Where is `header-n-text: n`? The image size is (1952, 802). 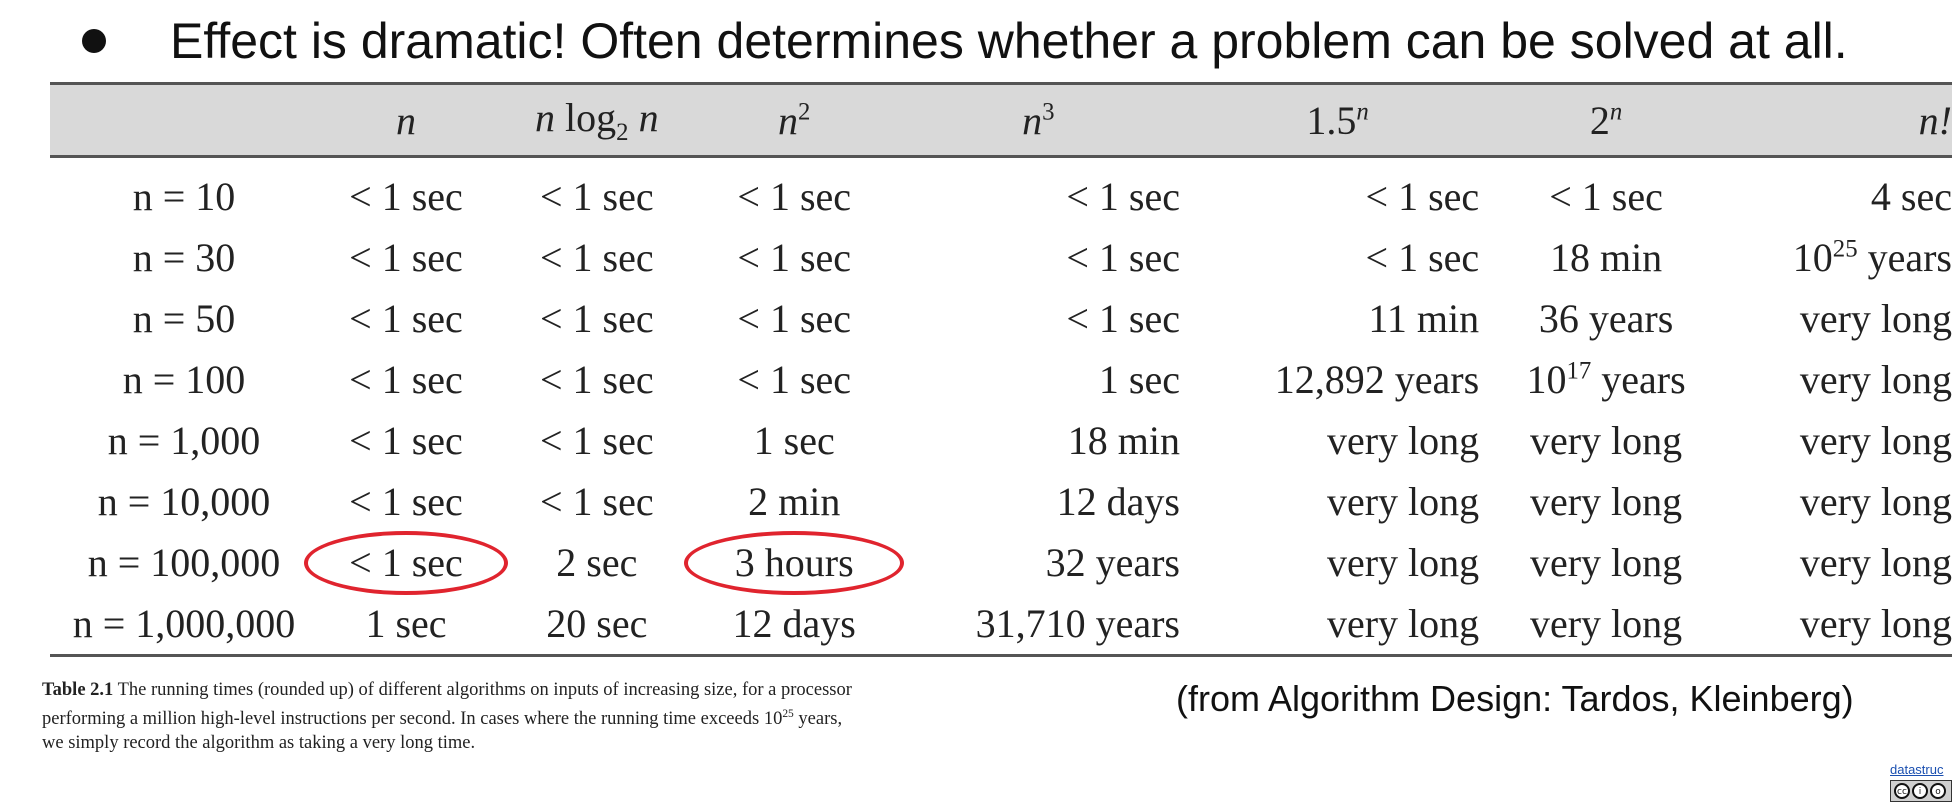 header-n-text: n is located at coordinates (405, 120).